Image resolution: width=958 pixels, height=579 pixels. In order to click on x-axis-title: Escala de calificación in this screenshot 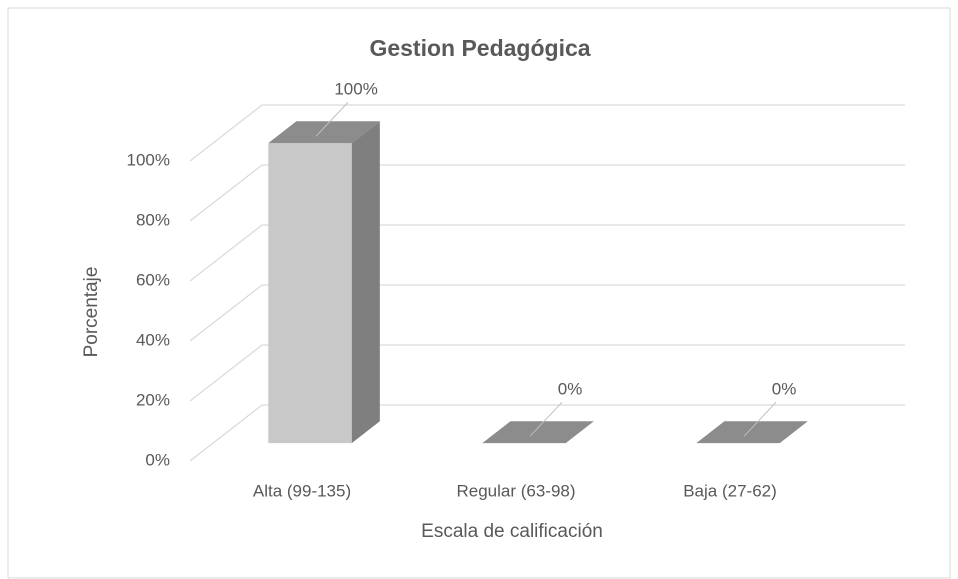, I will do `click(512, 531)`.